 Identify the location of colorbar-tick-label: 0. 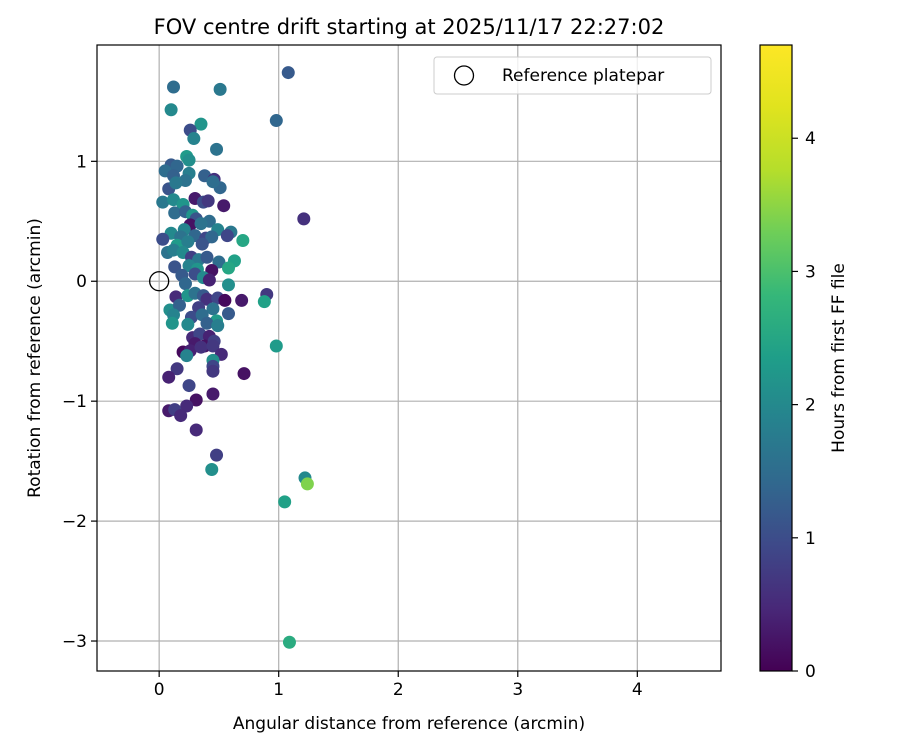
(810, 672).